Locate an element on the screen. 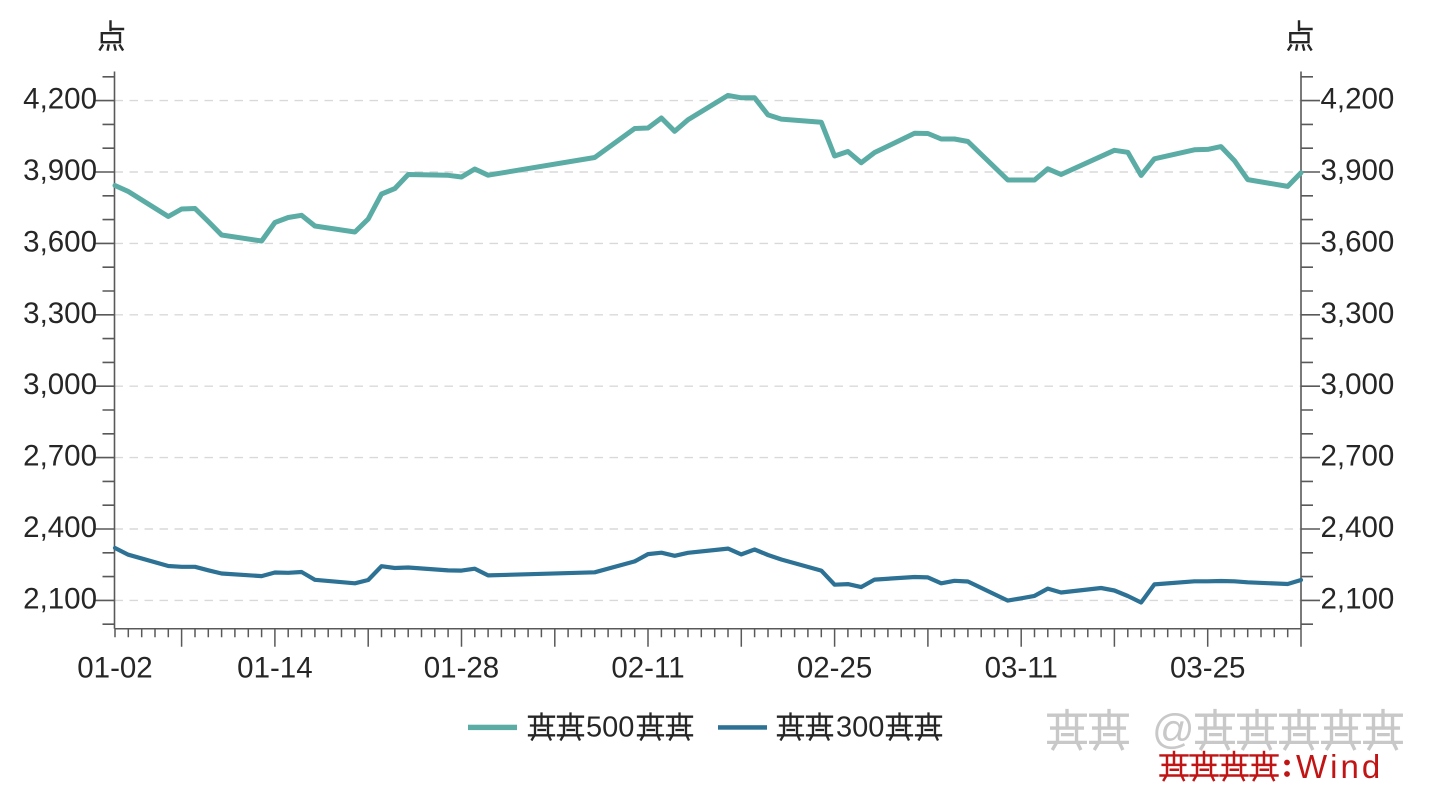 This screenshot has height=789, width=1438. svg-text: 500 is located at coordinates (610, 728).